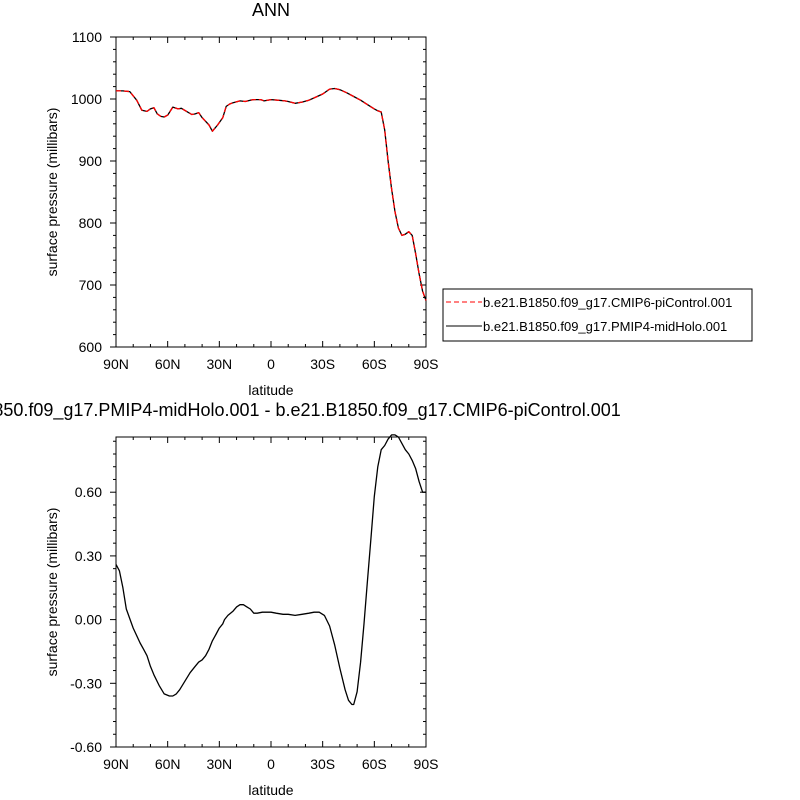 The width and height of the screenshot is (800, 800). I want to click on bottom-x-tick-label: 60N, so click(168, 764).